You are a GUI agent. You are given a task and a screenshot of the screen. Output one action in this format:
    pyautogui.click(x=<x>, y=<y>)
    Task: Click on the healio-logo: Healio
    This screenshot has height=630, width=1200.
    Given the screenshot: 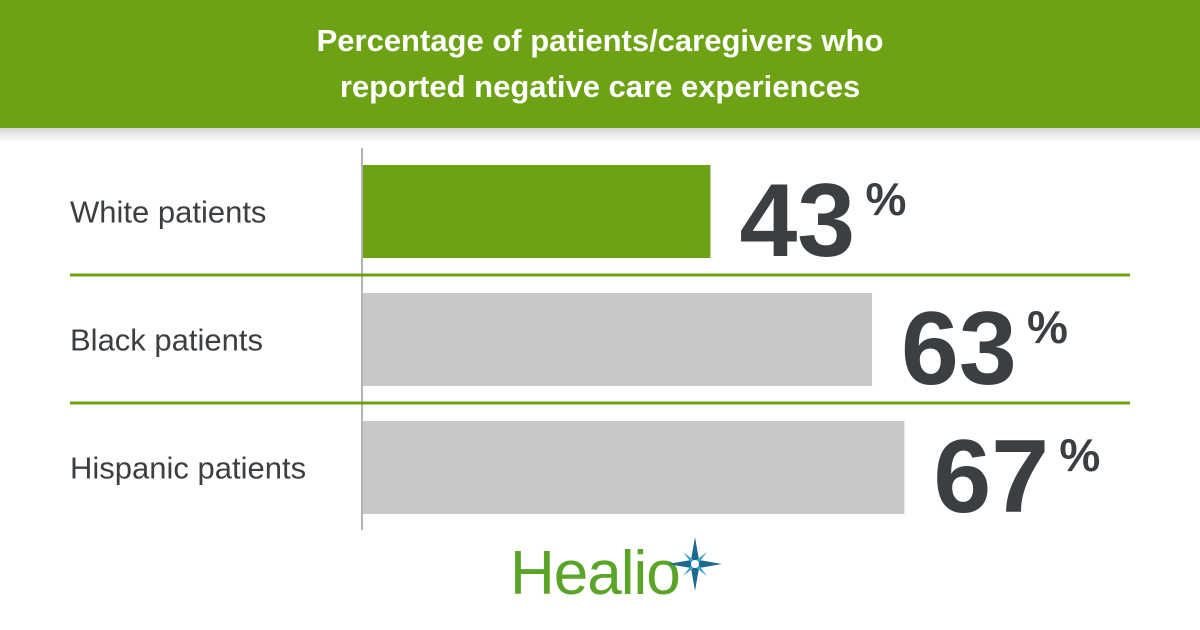 What is the action you would take?
    pyautogui.click(x=618, y=572)
    